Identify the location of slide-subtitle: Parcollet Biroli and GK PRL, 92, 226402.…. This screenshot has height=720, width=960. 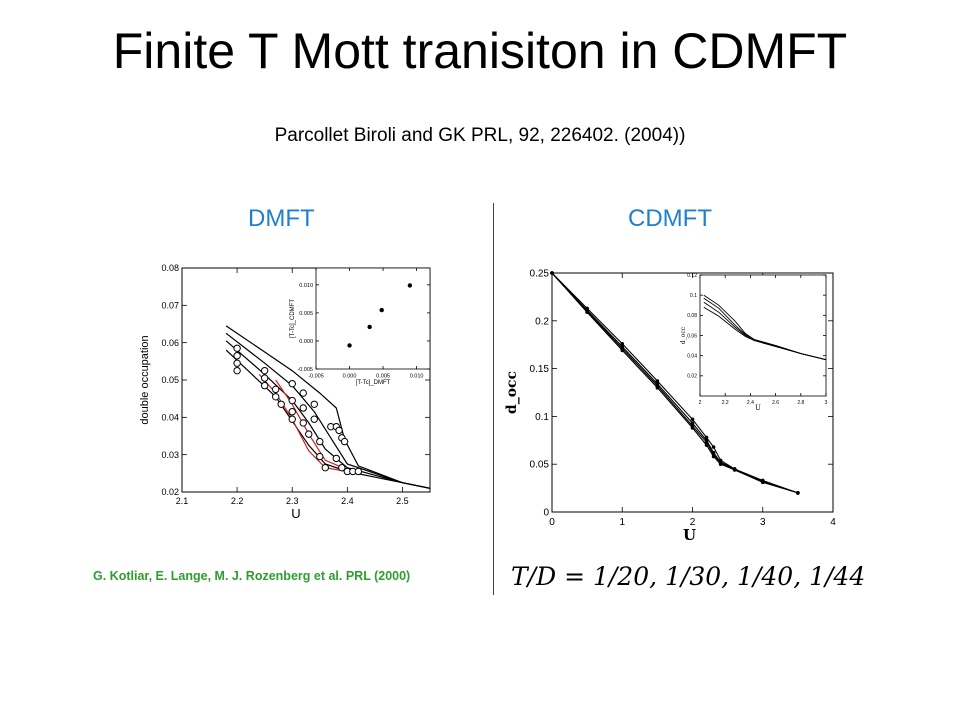
(480, 135).